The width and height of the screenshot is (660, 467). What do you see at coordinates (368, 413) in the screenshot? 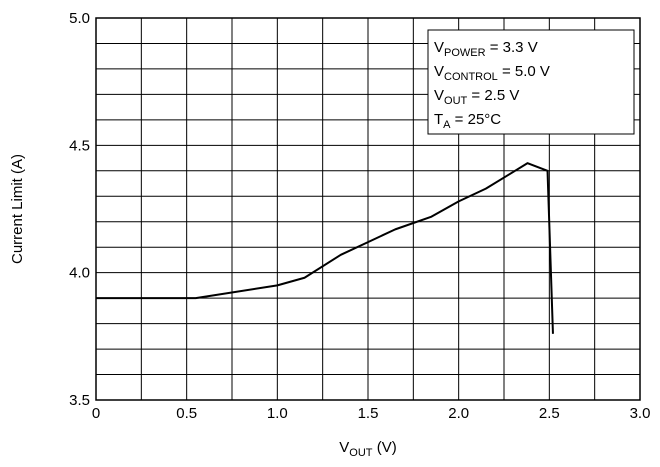
I see `x-tick-label: 1.5` at bounding box center [368, 413].